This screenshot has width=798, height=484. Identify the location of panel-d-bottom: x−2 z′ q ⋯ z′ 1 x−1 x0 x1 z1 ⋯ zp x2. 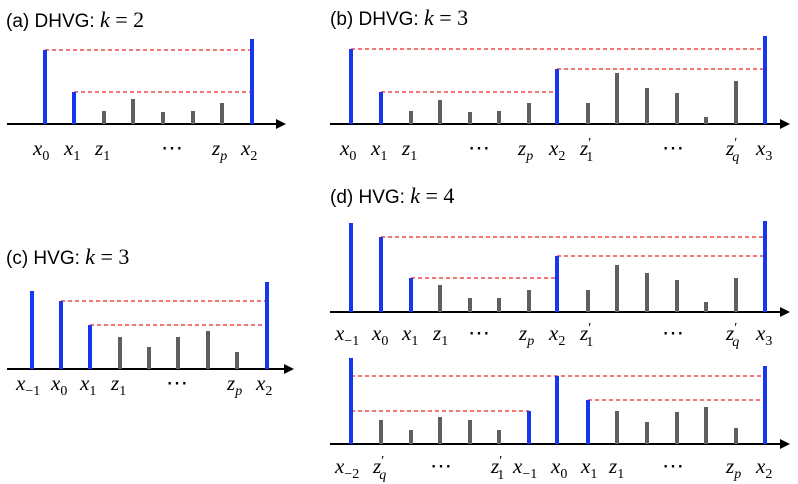
(560, 420).